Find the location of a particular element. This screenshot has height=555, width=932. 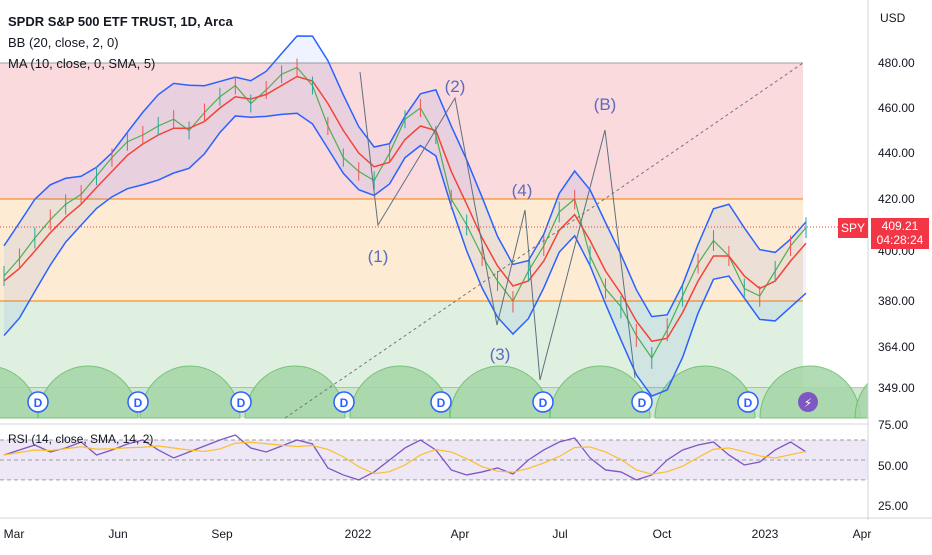

dividend-marker-label-4: D is located at coordinates (441, 403).